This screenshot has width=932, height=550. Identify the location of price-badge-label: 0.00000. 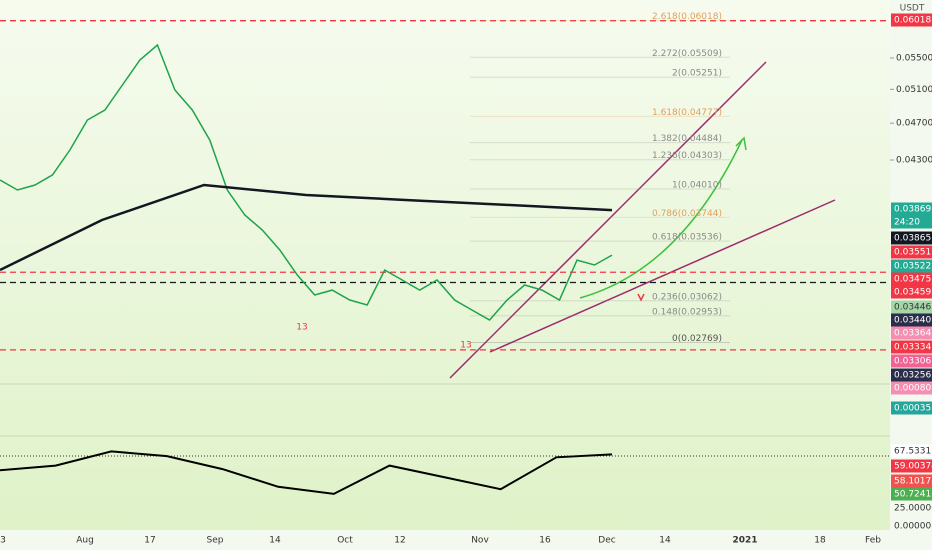
(912, 527).